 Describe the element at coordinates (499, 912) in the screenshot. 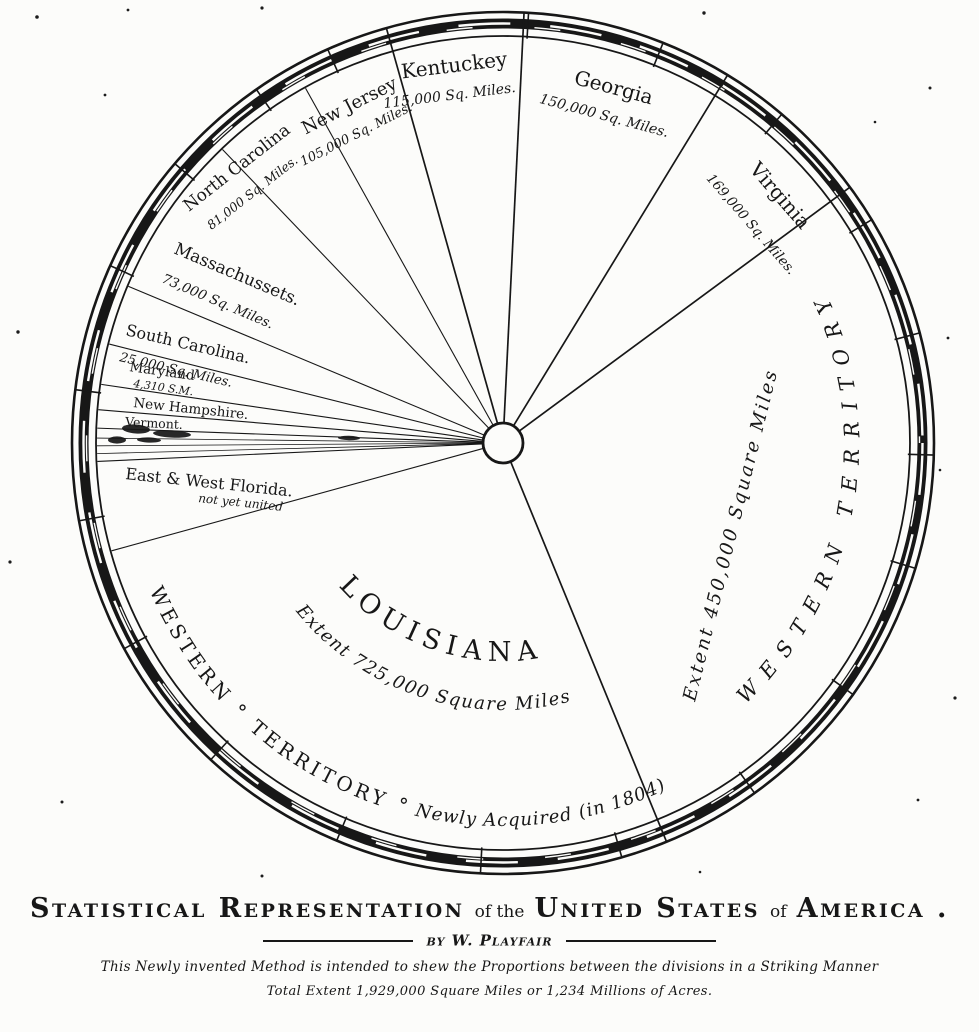

I see `title-part-of-the: of the` at that location.